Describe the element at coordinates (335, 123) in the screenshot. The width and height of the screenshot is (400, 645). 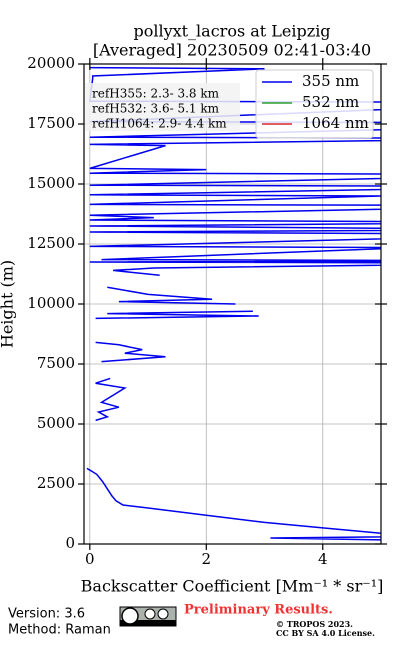
I see `legend-label: 1064 nm` at that location.